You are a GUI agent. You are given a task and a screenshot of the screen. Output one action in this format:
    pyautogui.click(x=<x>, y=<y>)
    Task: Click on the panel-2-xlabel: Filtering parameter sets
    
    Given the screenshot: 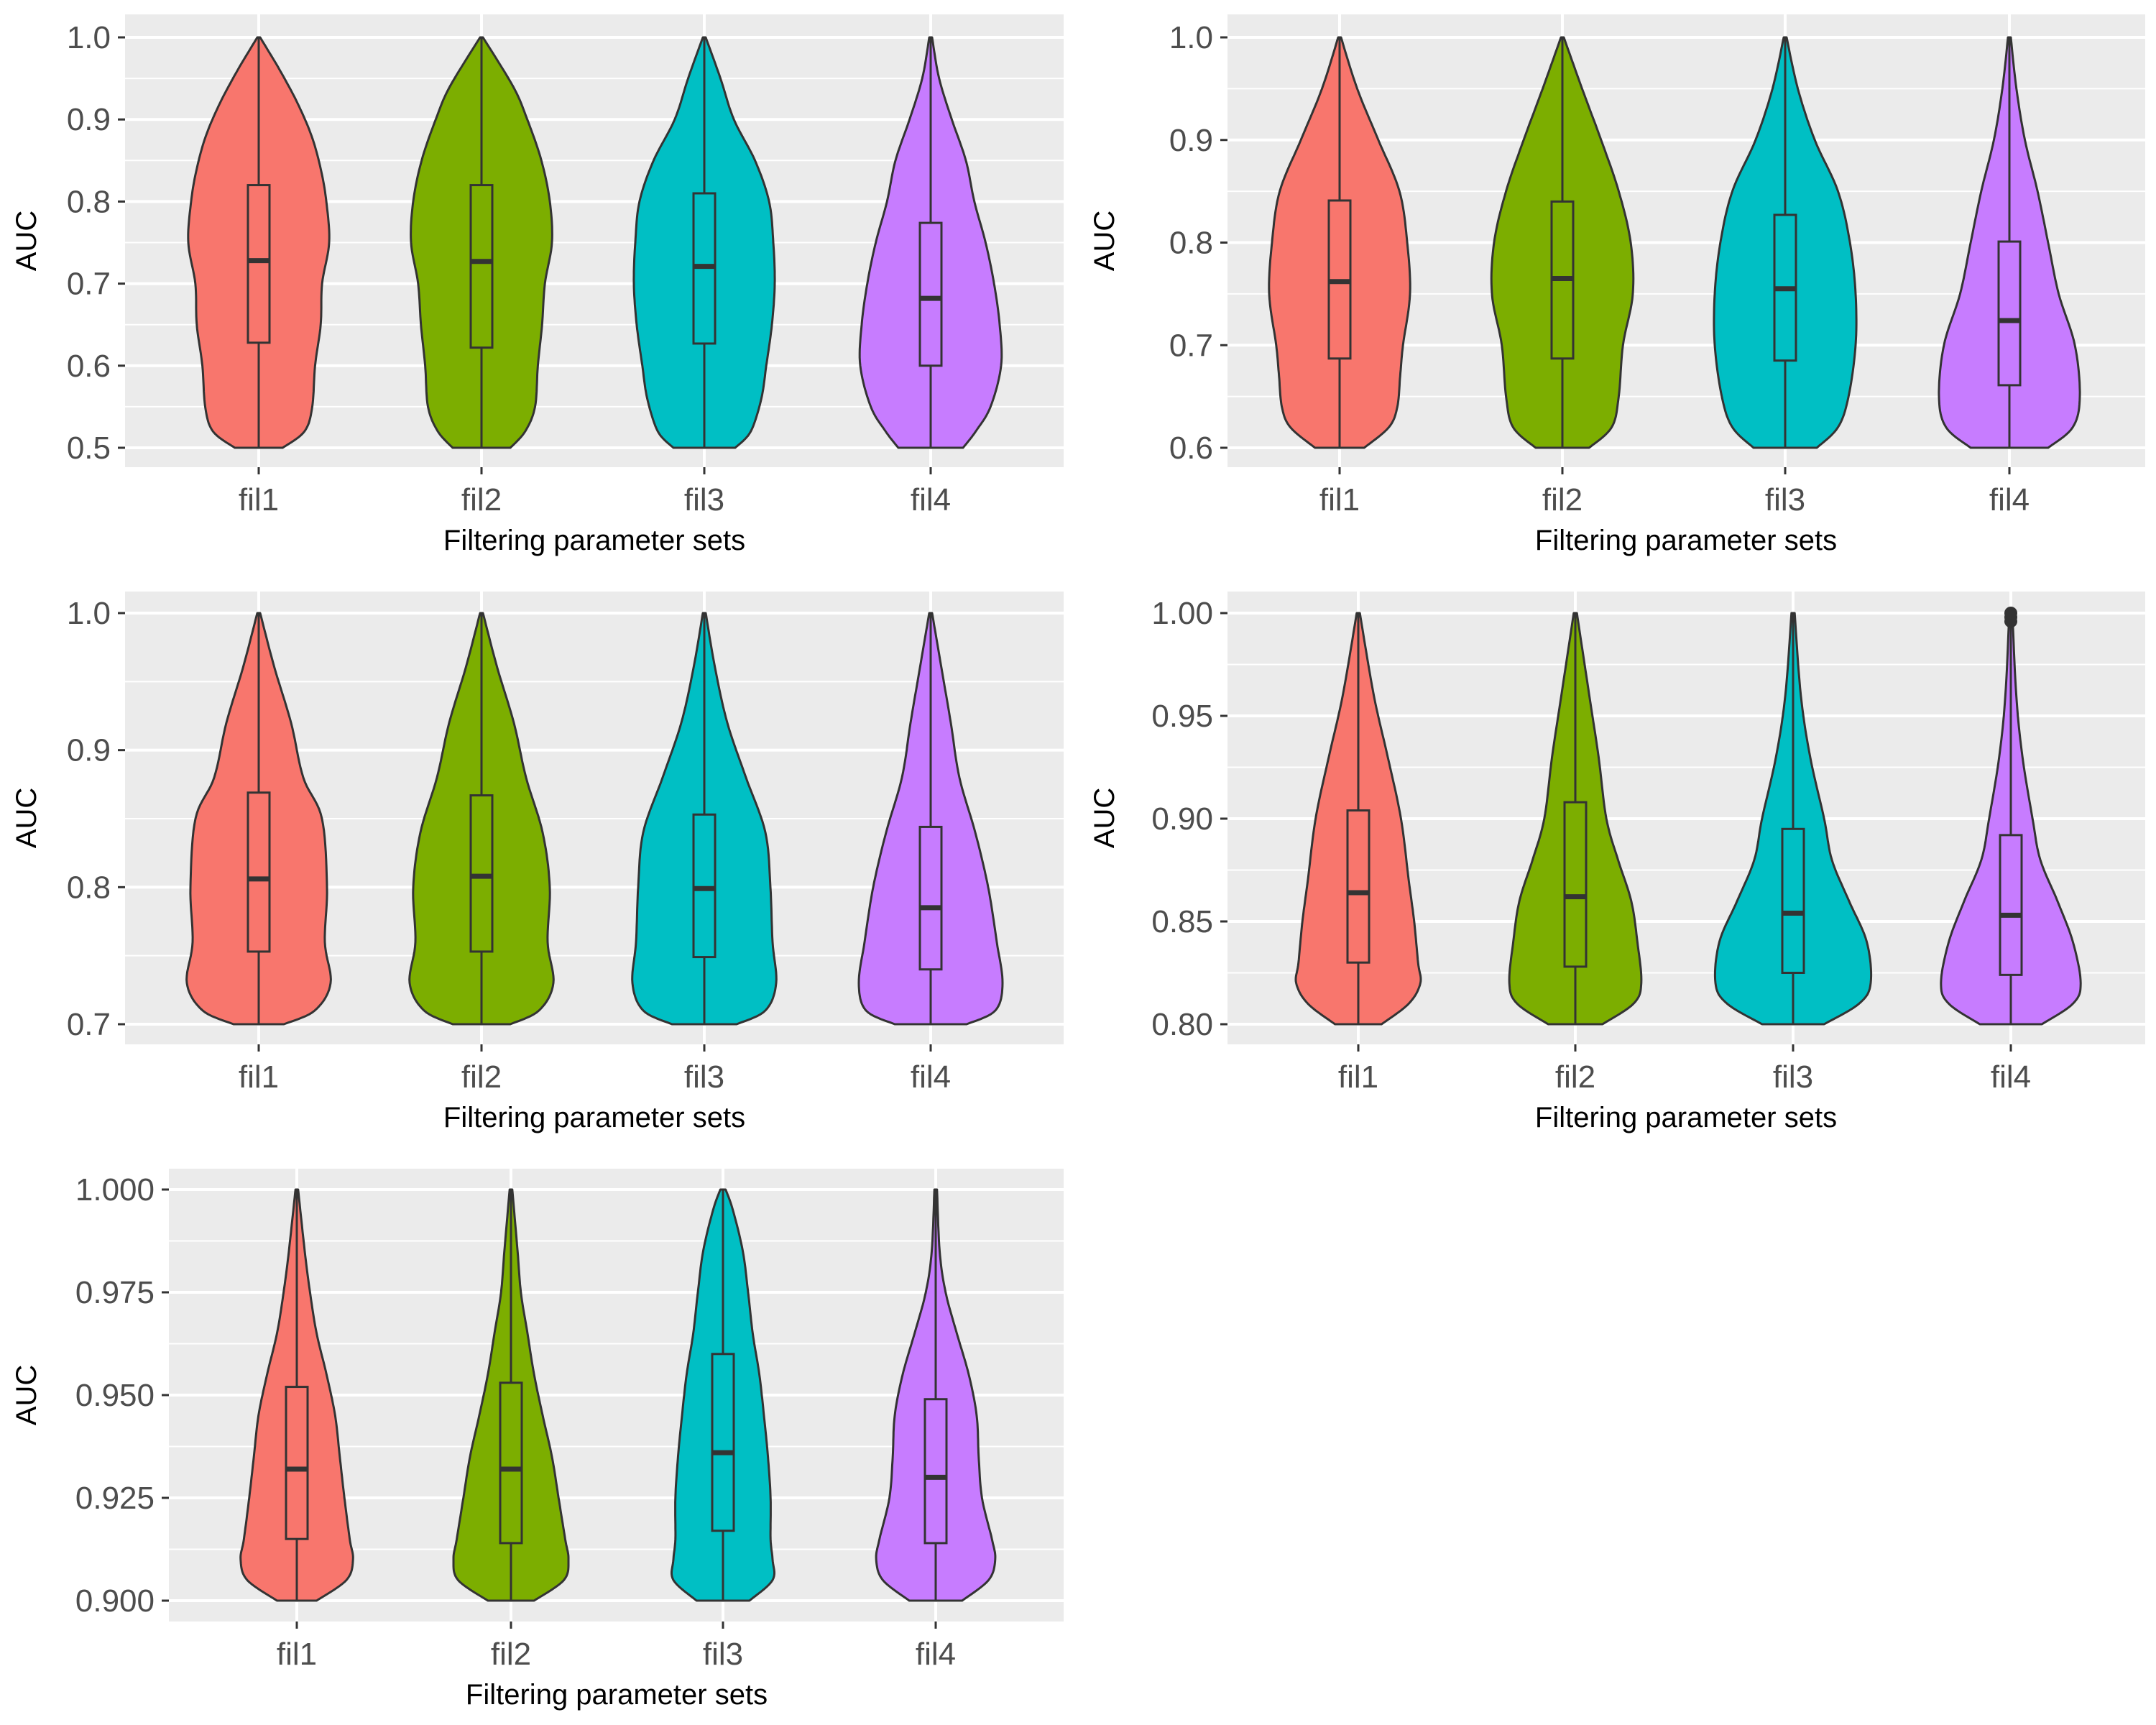 What is the action you would take?
    pyautogui.click(x=1686, y=540)
    